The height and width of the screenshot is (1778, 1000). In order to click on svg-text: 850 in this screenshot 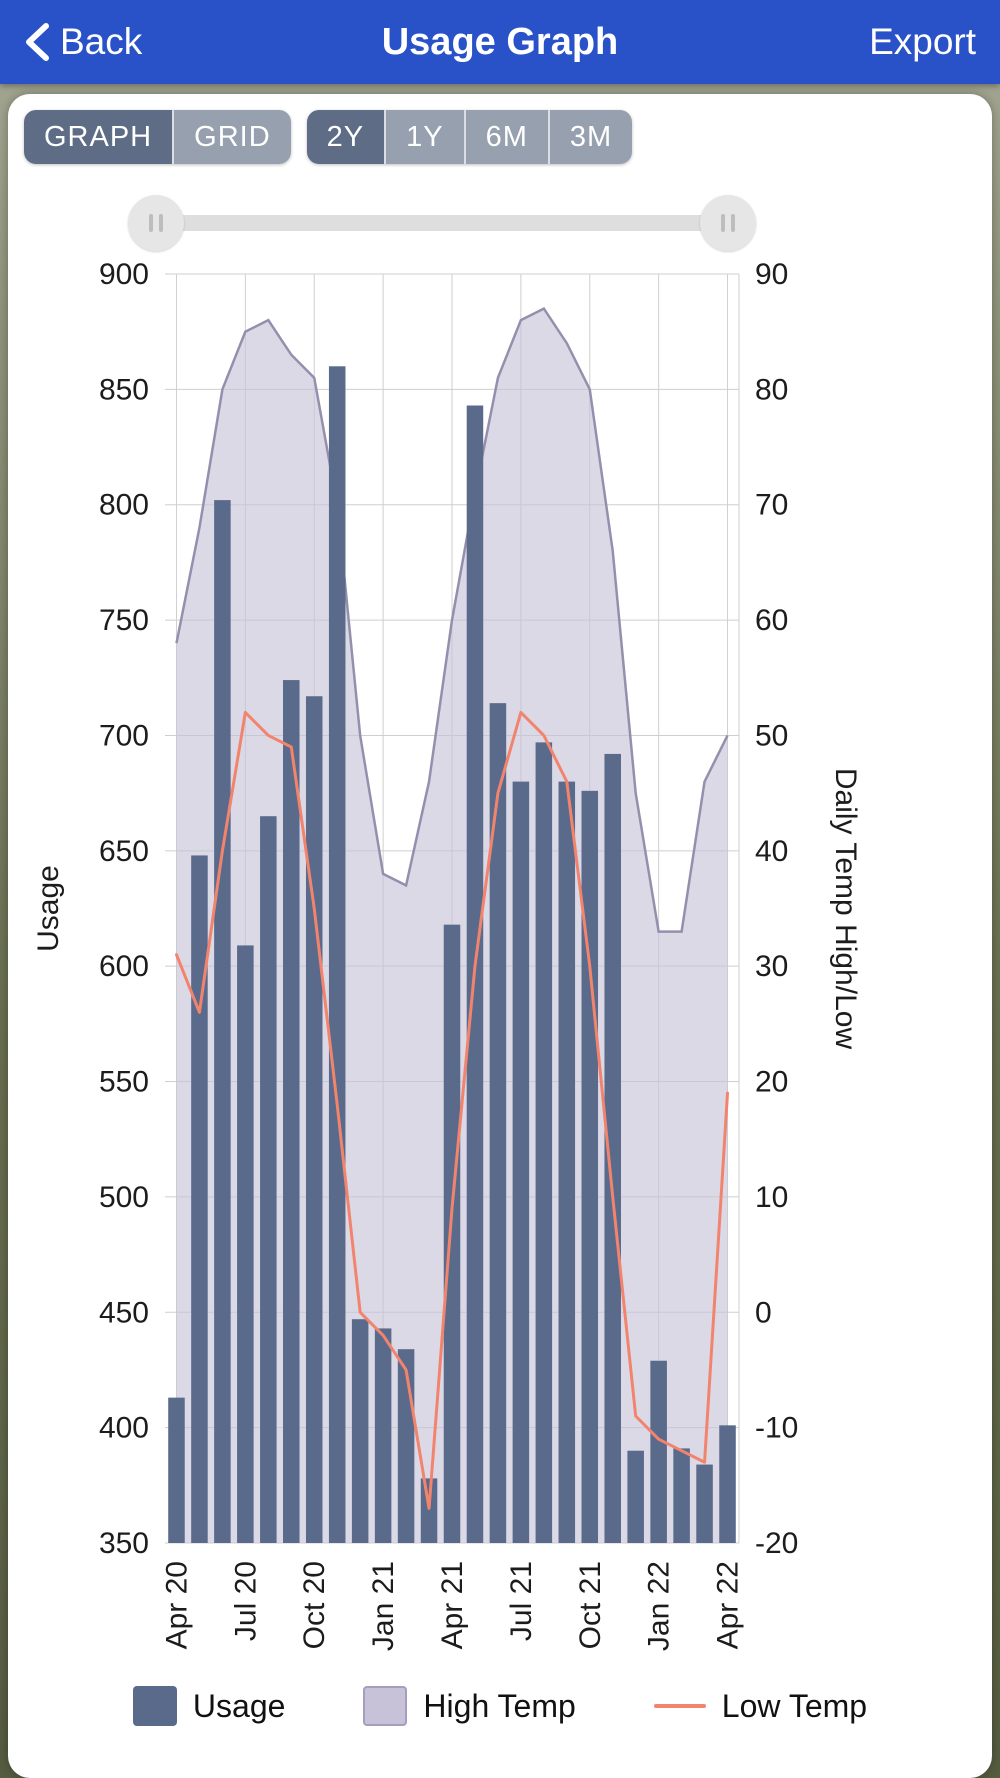, I will do `click(124, 389)`.